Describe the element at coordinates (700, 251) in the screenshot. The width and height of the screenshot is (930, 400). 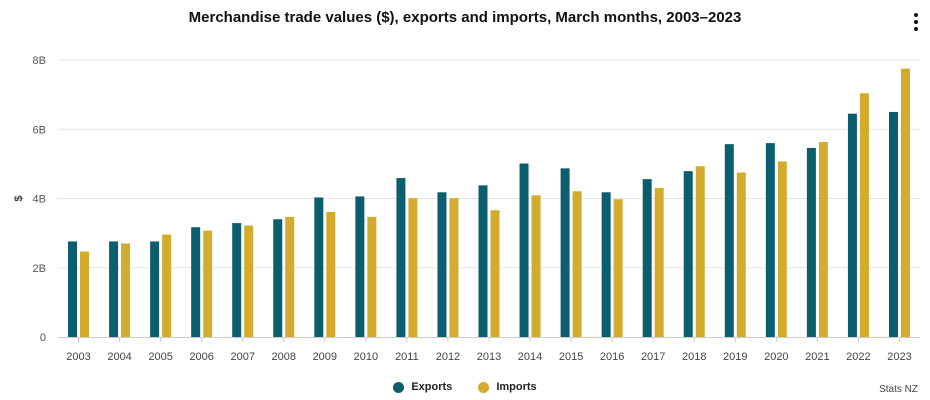
I see `bar-imports-2018` at that location.